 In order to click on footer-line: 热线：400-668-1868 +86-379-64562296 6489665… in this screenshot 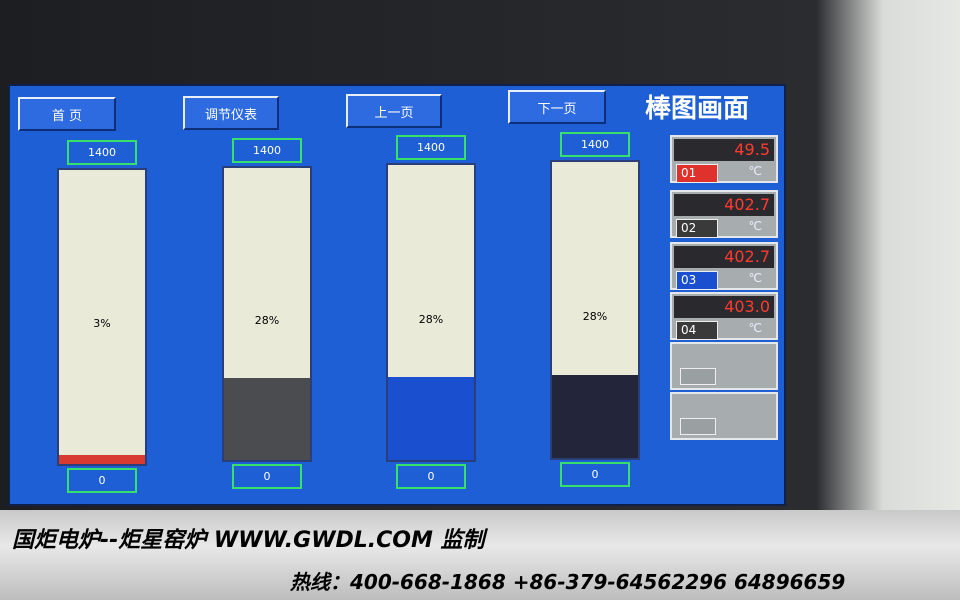, I will do `click(568, 582)`.